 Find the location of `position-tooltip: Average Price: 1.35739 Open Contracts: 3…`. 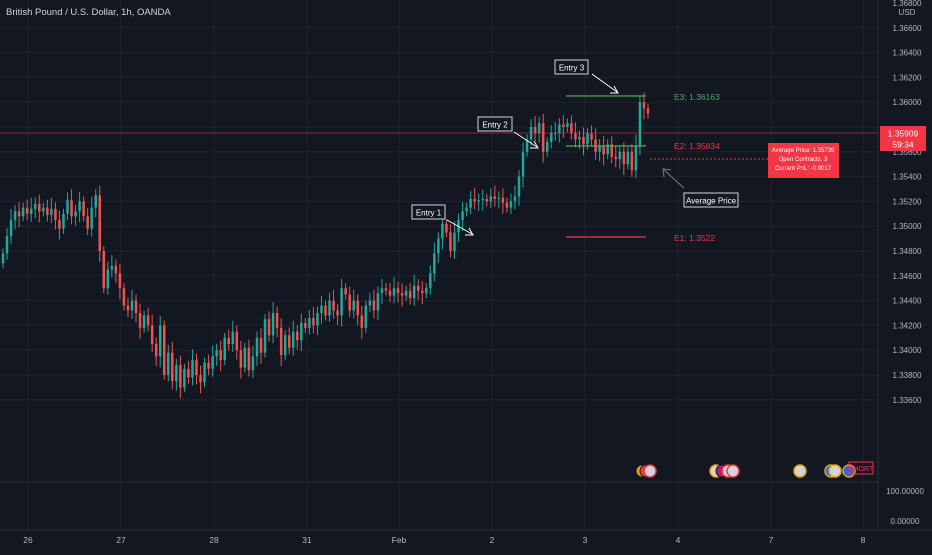

position-tooltip: Average Price: 1.35739 Open Contracts: 3… is located at coordinates (803, 160).